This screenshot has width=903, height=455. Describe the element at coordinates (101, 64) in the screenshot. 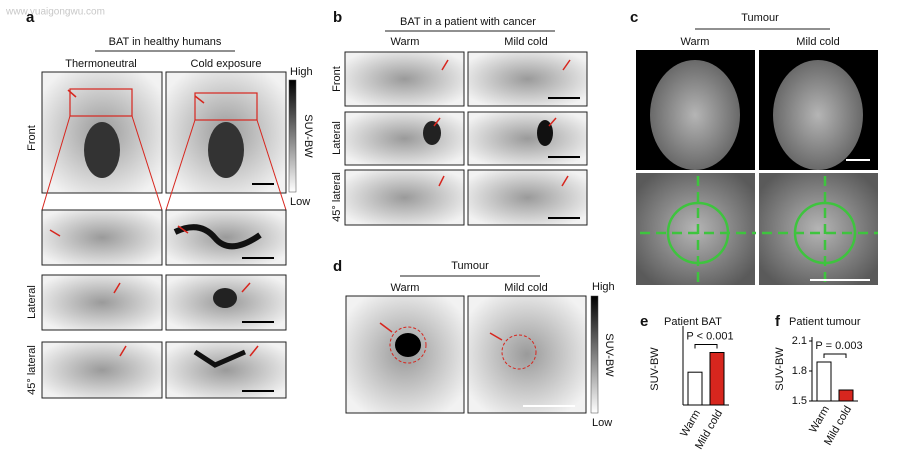

I see `column-label: Thermoneutral` at that location.